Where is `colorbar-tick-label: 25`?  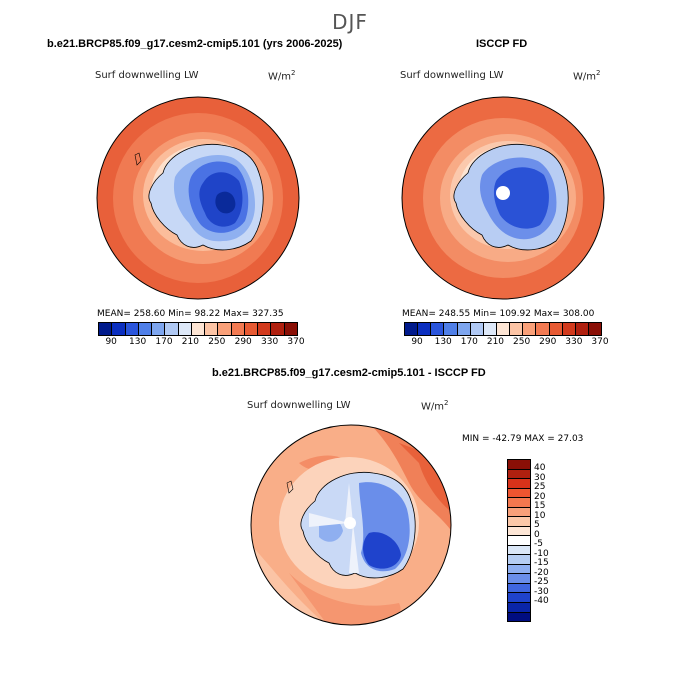 colorbar-tick-label: 25 is located at coordinates (540, 487).